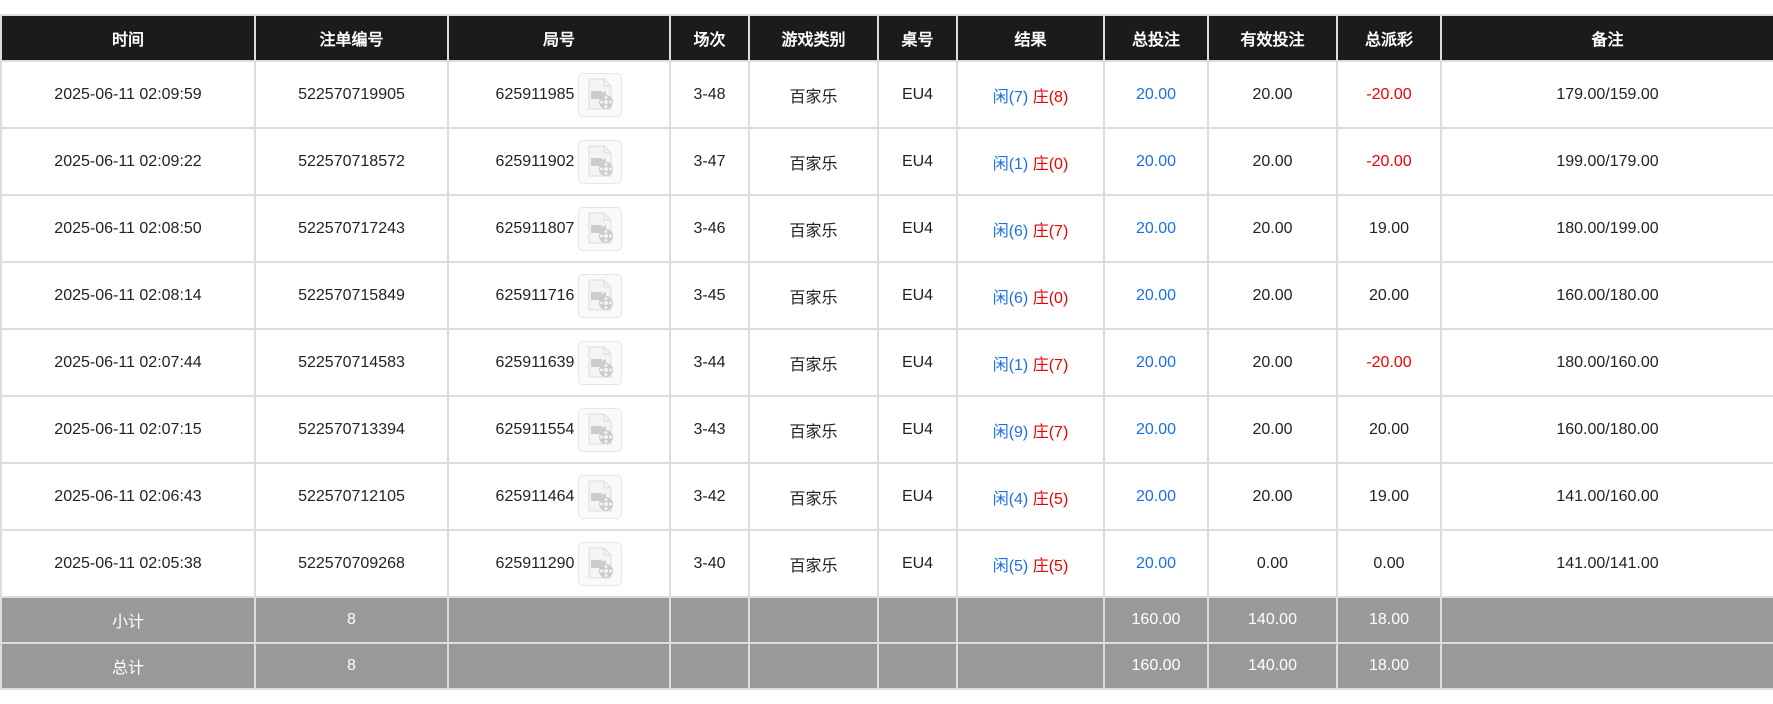 This screenshot has height=704, width=1773. What do you see at coordinates (1156, 38) in the screenshot?
I see `column-header-total-bet: 总投注` at bounding box center [1156, 38].